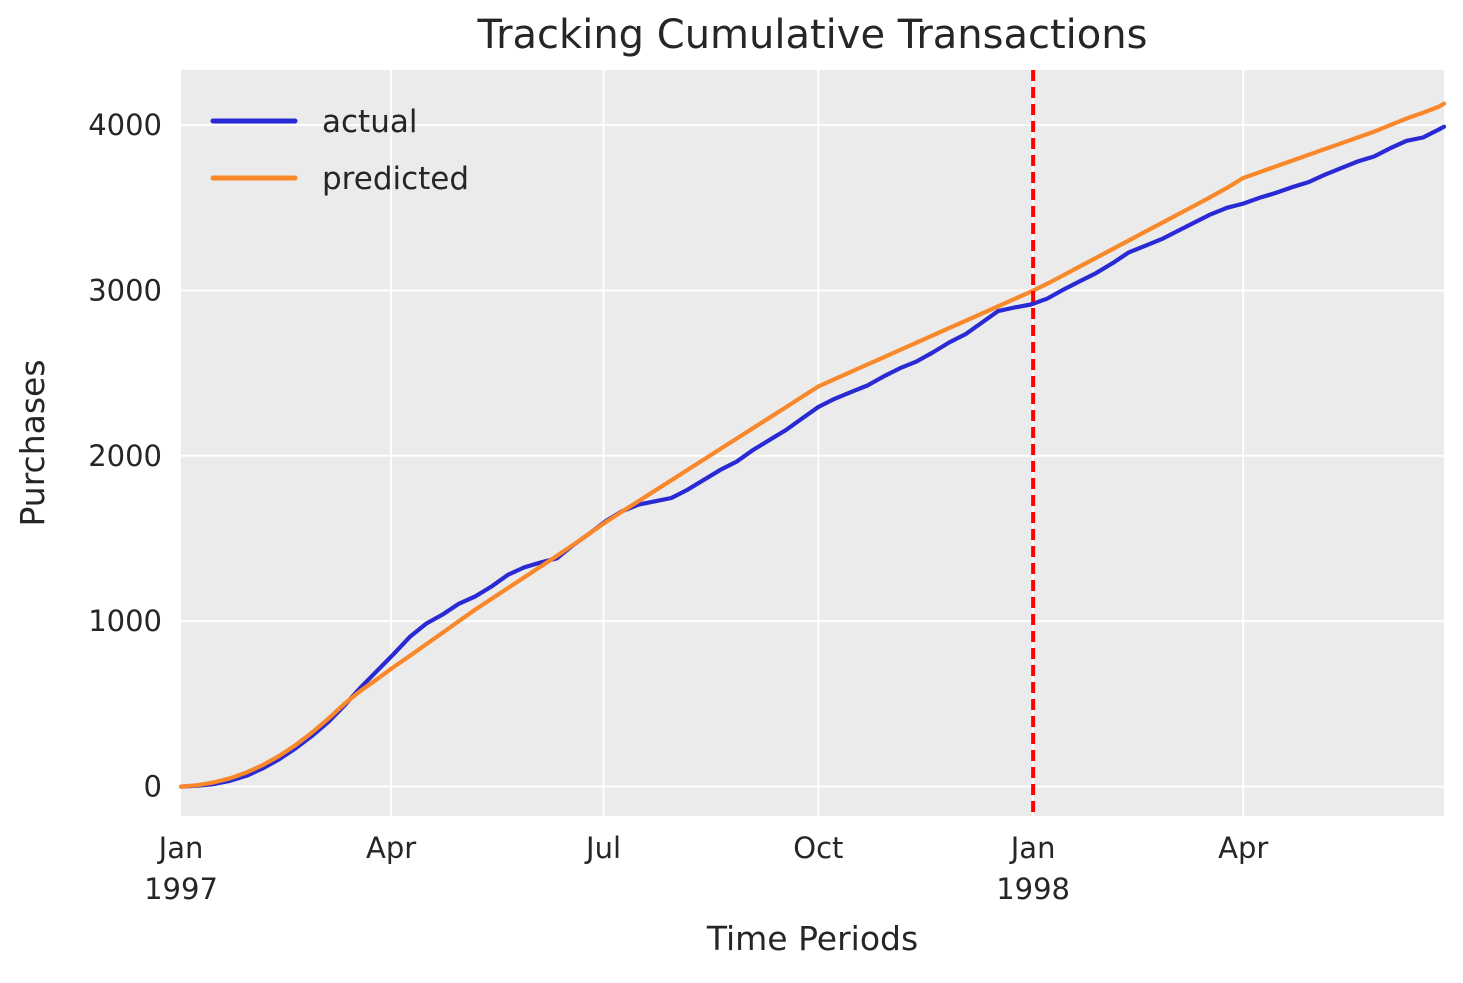 The height and width of the screenshot is (983, 1463). What do you see at coordinates (369, 122) in the screenshot?
I see `legend-actual-label: actual` at bounding box center [369, 122].